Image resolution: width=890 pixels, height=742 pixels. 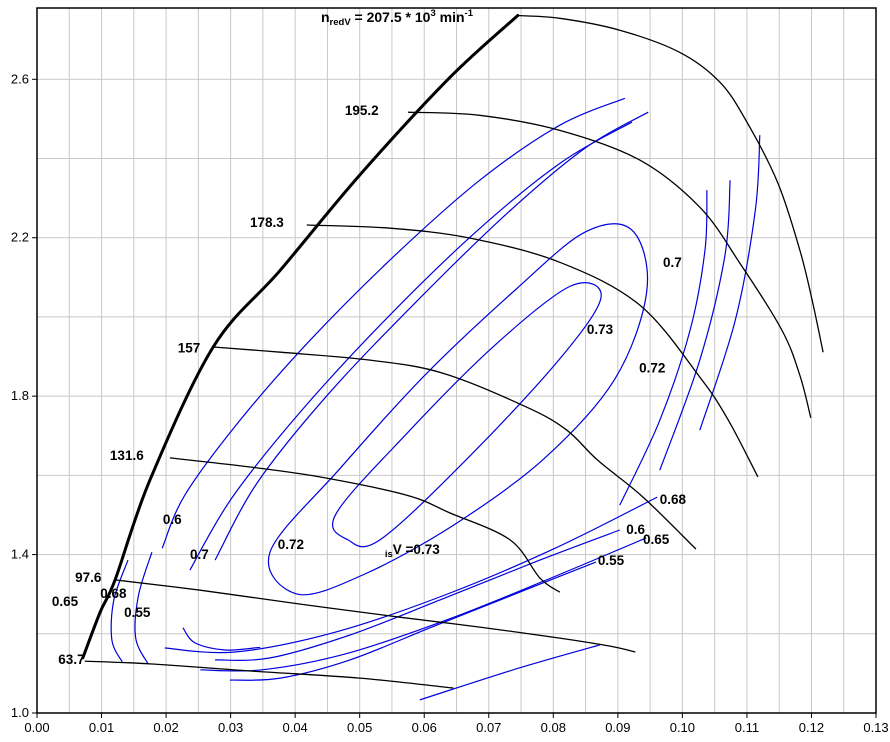 What do you see at coordinates (189, 347) in the screenshot?
I see `speed-line-label: 157` at bounding box center [189, 347].